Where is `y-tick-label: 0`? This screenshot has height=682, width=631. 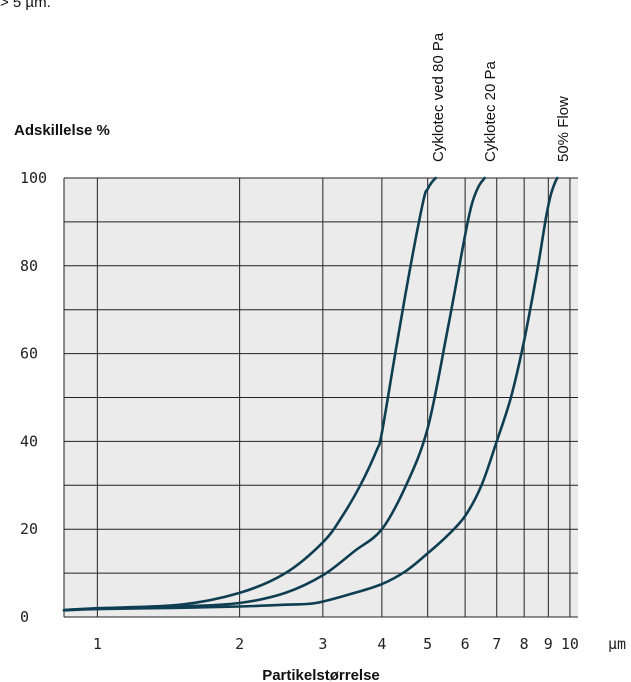 y-tick-label: 0 is located at coordinates (24, 617).